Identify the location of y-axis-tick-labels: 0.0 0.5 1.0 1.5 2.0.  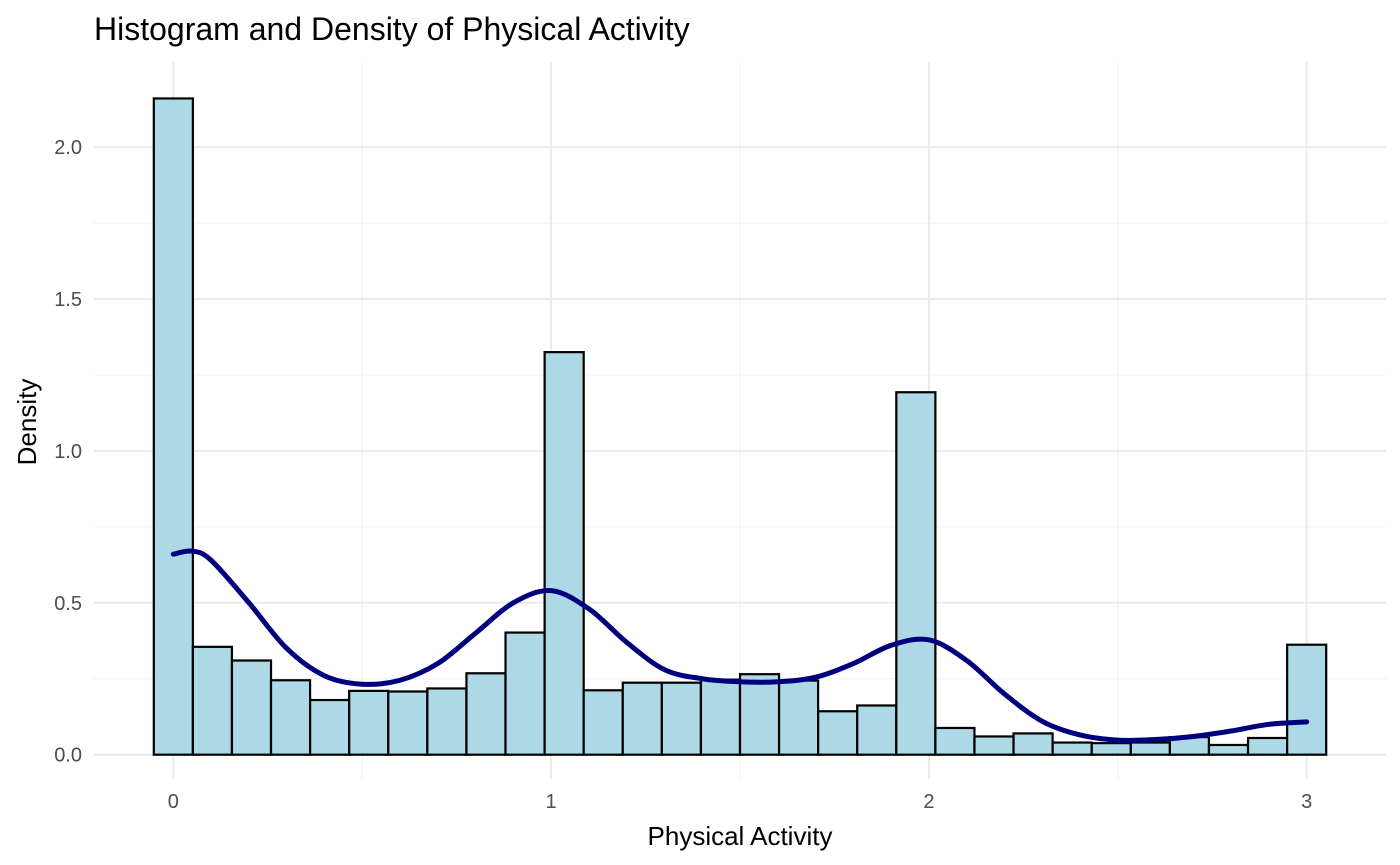
(68, 452).